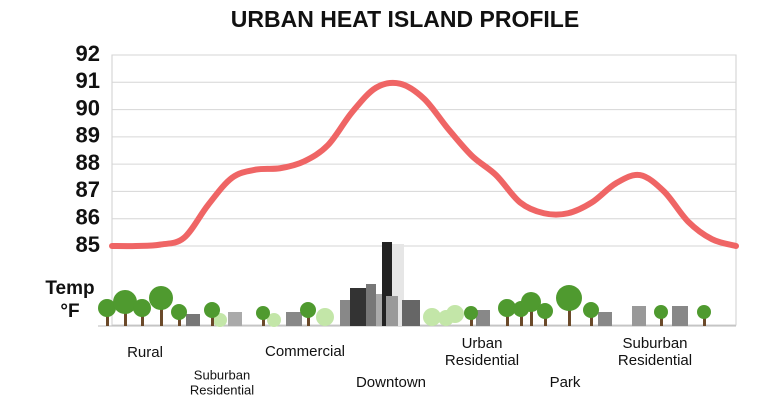  What do you see at coordinates (391, 382) in the screenshot?
I see `zone-label: Downtown` at bounding box center [391, 382].